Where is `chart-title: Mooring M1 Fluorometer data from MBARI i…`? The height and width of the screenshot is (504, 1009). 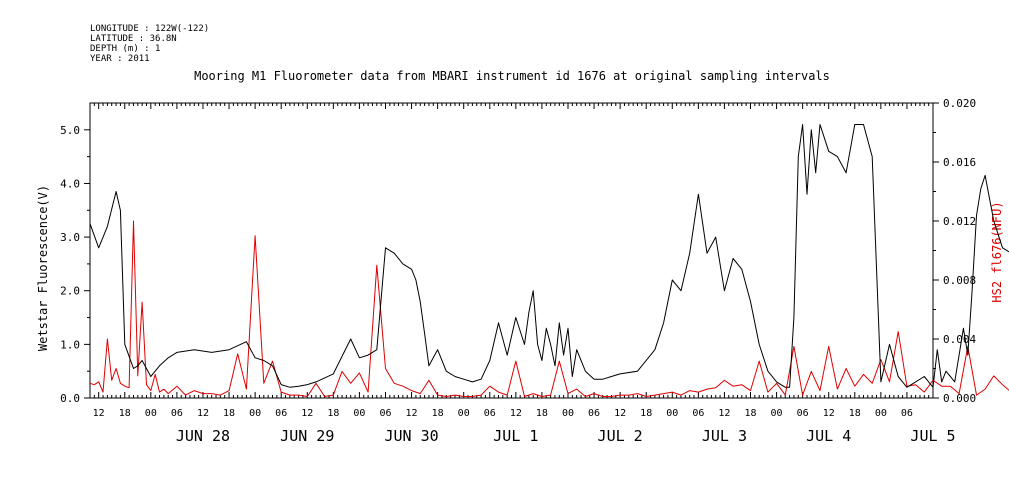
chart-title: Mooring M1 Fluorometer data from MBARI i… is located at coordinates (512, 76).